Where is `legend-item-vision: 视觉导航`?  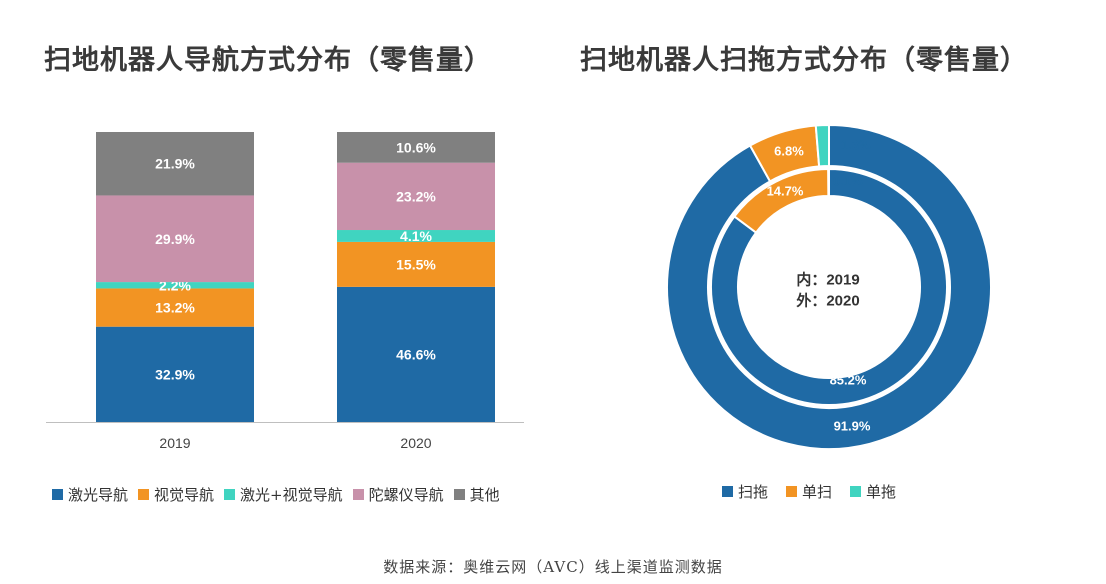 legend-item-vision: 视觉导航 is located at coordinates (176, 494).